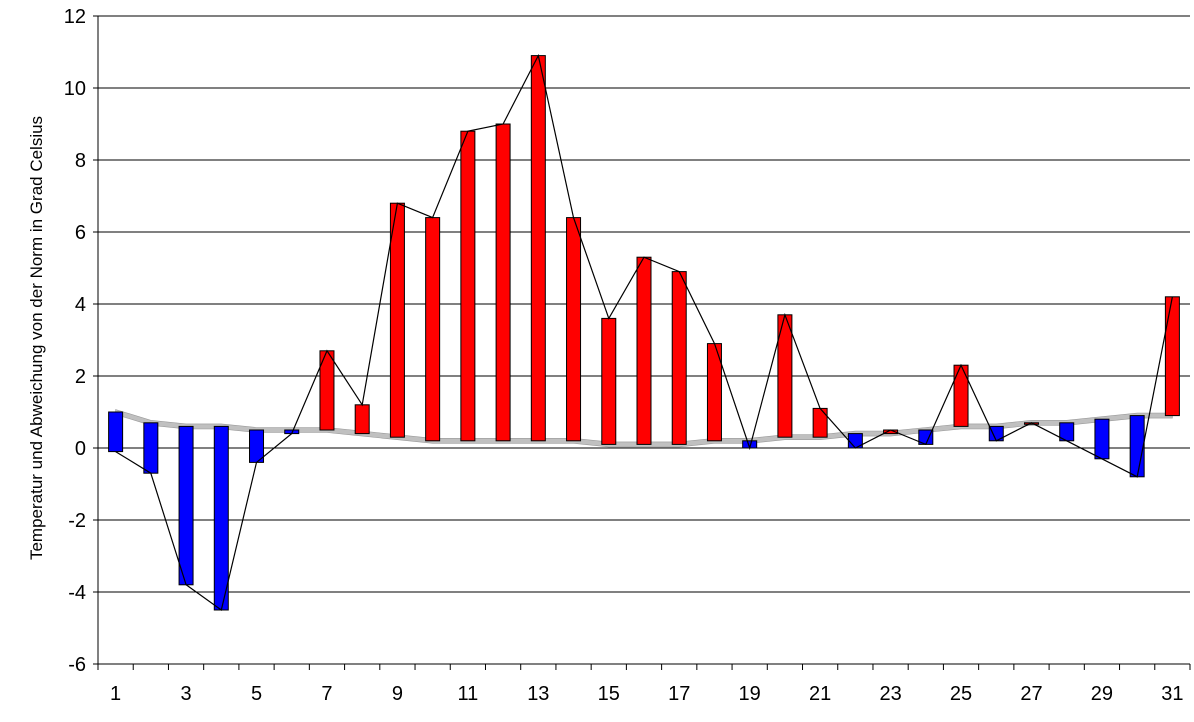 The width and height of the screenshot is (1194, 722). I want to click on norm-band-shape, so click(644, 428).